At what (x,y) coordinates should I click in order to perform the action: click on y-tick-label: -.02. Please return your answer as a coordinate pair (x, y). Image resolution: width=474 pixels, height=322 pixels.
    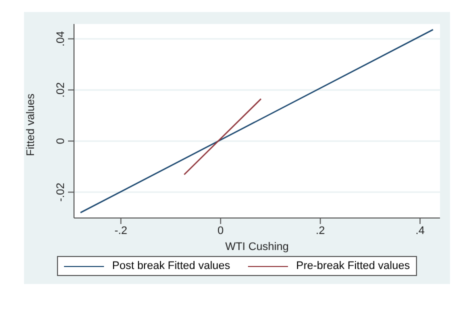
    Looking at the image, I should click on (61, 192).